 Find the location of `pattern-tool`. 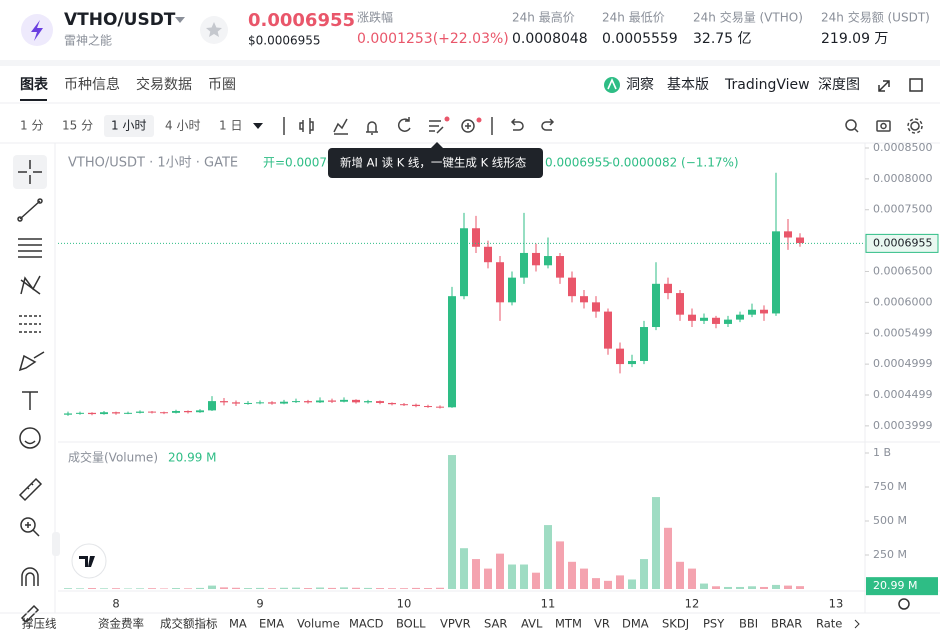

pattern-tool is located at coordinates (30, 285).